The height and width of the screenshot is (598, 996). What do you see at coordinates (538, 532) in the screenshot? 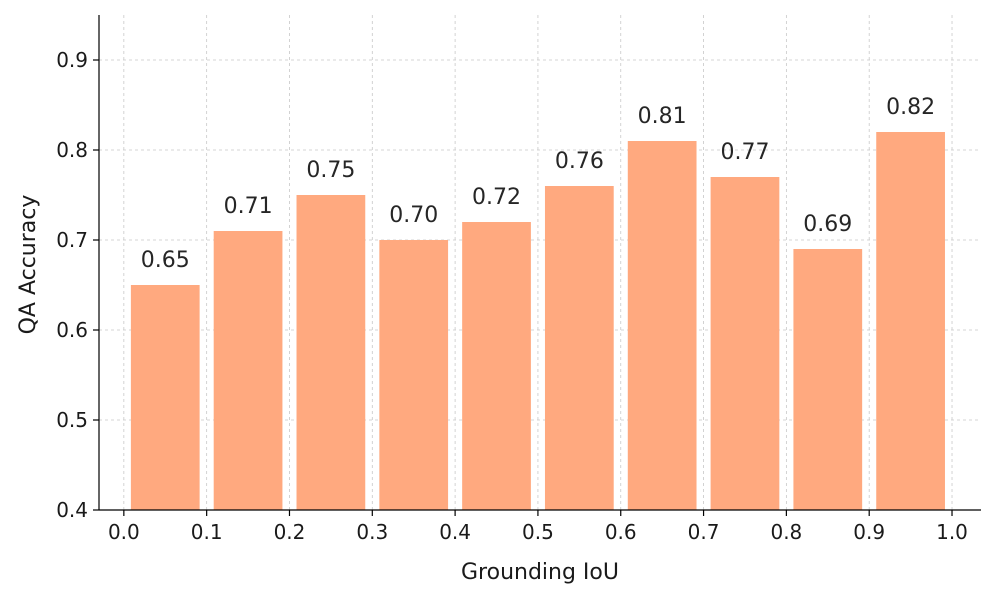
I see `x-tick-label: 0.5` at bounding box center [538, 532].